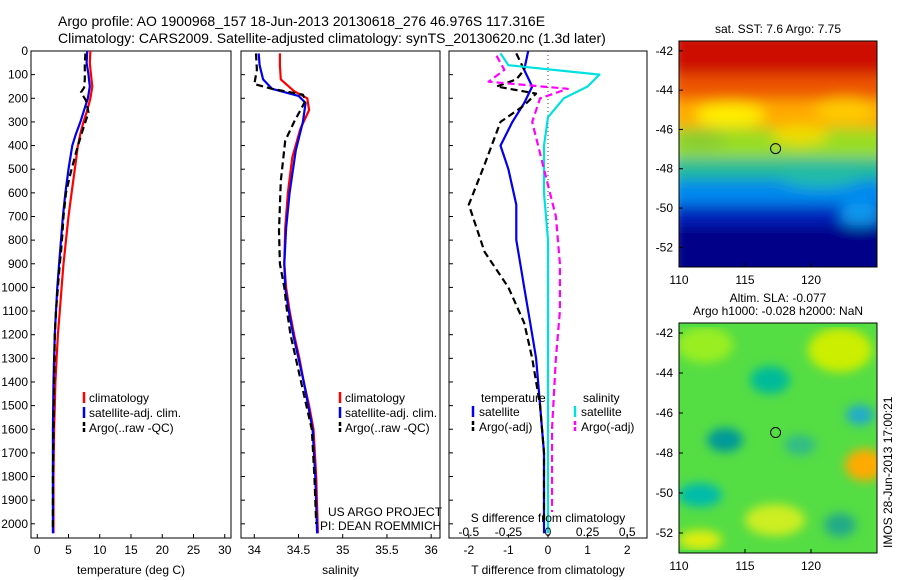 This screenshot has width=900, height=580. What do you see at coordinates (14, 453) in the screenshot?
I see `temperature-ytick-label: 1700` at bounding box center [14, 453].